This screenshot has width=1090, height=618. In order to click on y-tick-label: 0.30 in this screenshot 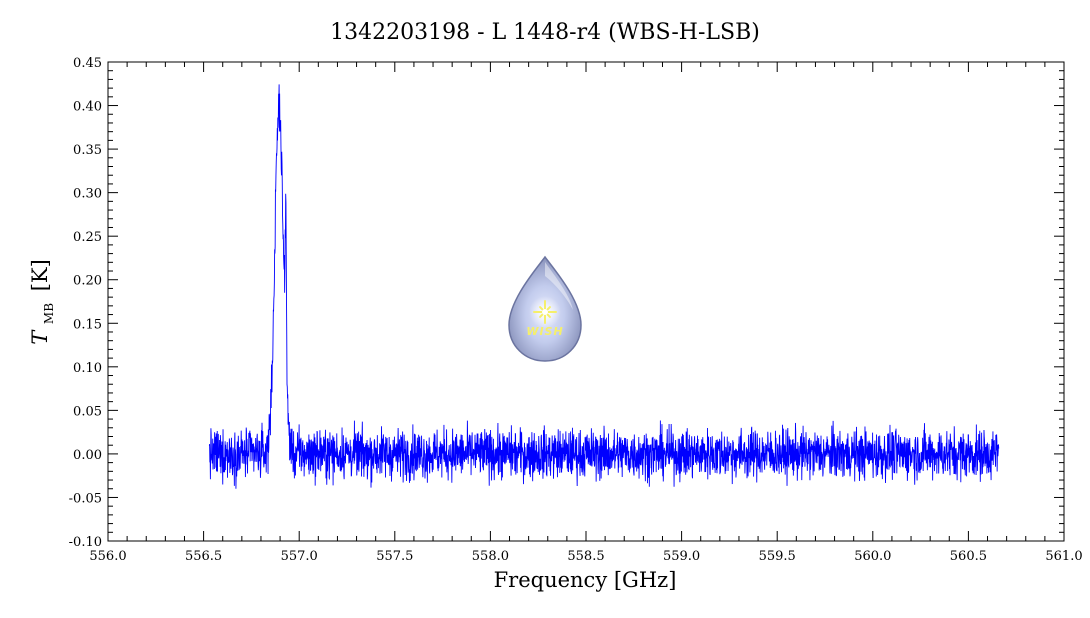, I will do `click(87, 194)`.